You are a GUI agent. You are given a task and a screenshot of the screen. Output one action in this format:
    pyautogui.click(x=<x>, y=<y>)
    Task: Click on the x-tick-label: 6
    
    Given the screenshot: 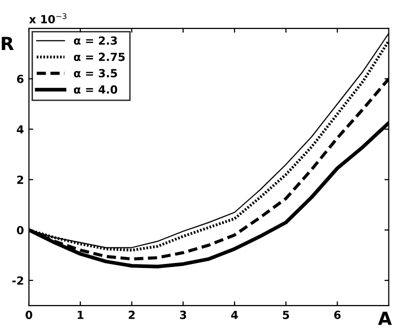 What is the action you would take?
    pyautogui.click(x=337, y=315)
    